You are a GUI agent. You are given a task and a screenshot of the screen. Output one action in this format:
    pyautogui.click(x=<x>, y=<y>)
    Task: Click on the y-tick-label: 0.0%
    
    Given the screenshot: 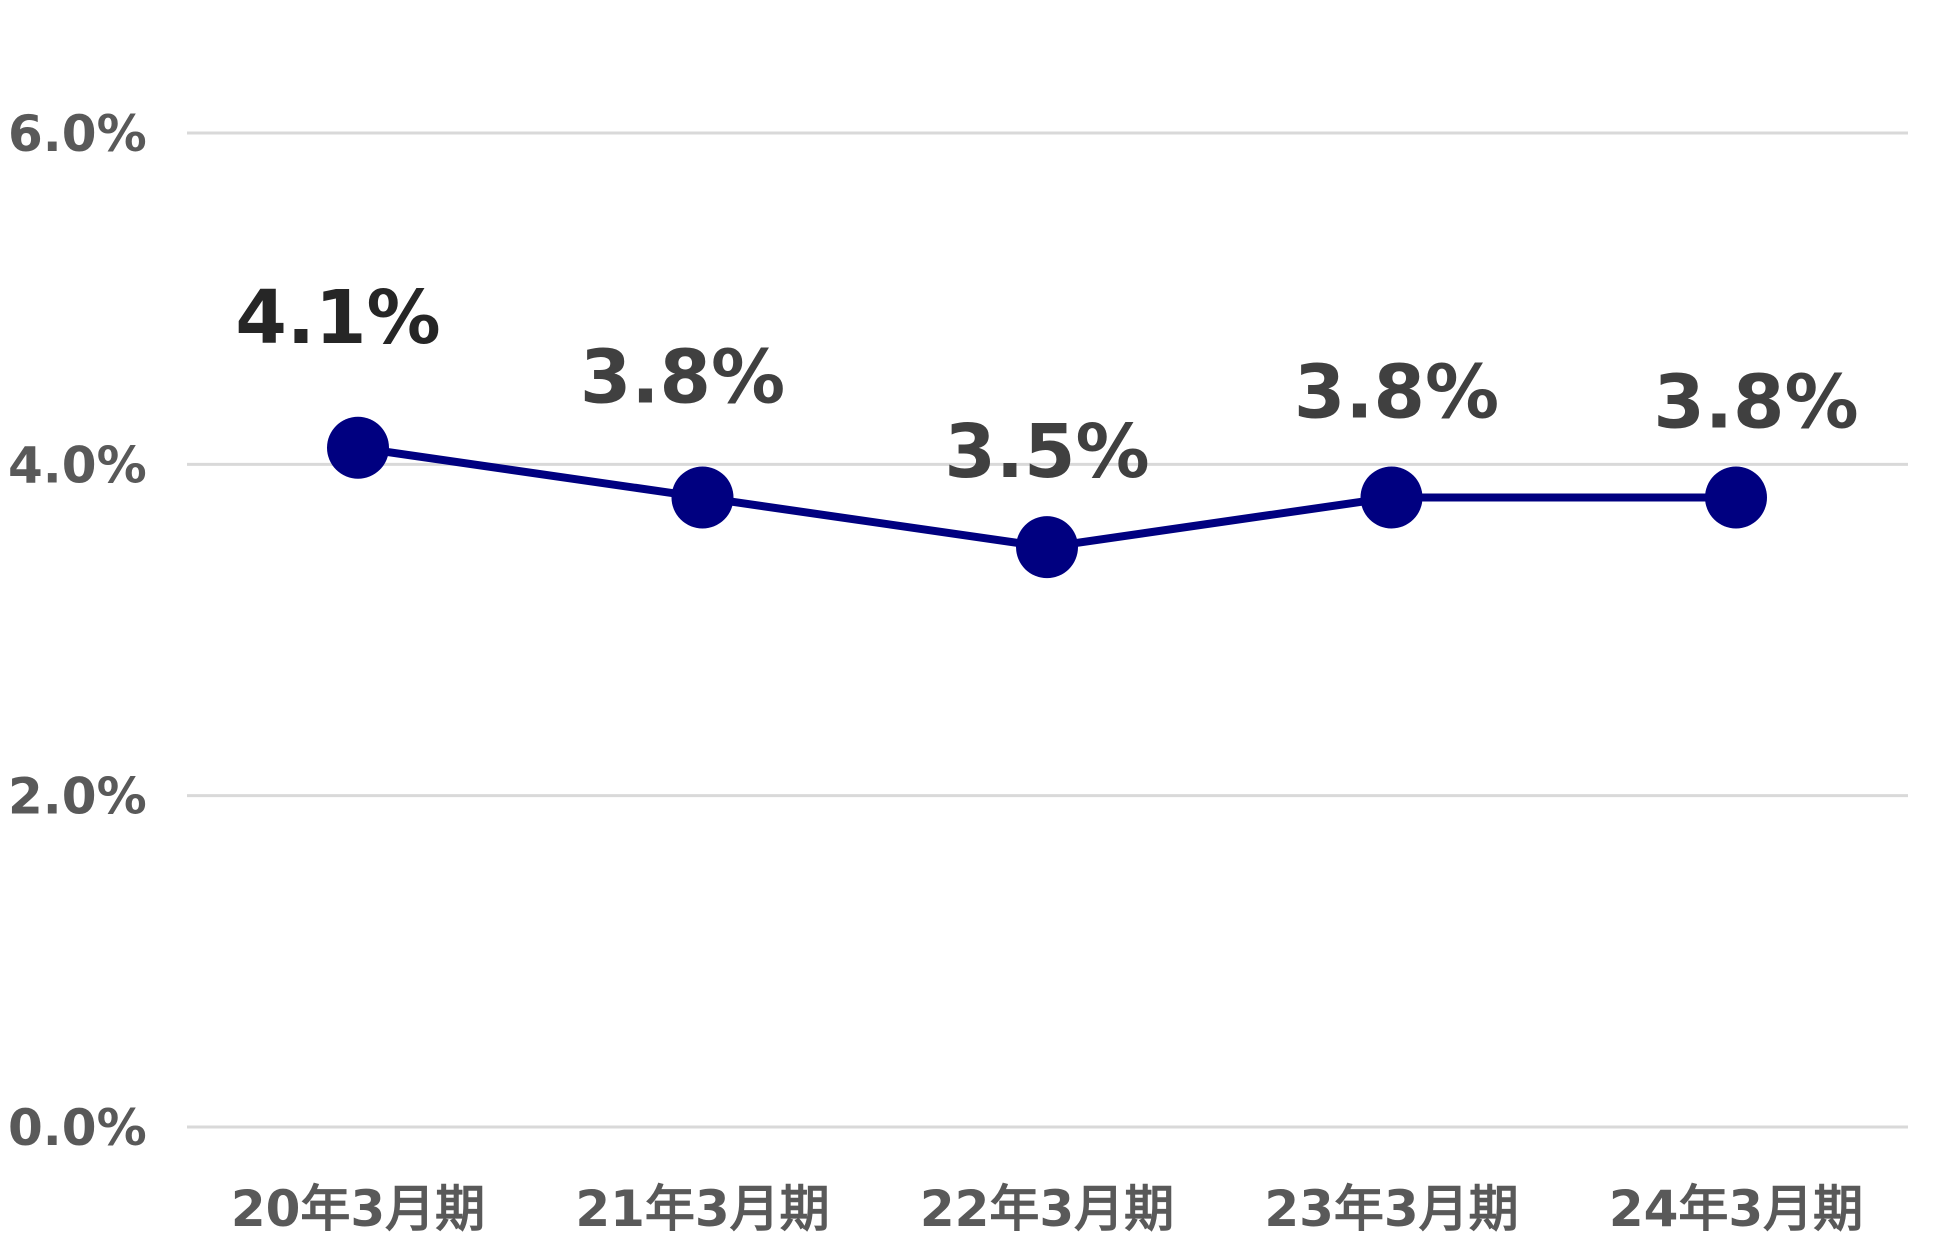 What is the action you would take?
    pyautogui.click(x=77, y=1128)
    